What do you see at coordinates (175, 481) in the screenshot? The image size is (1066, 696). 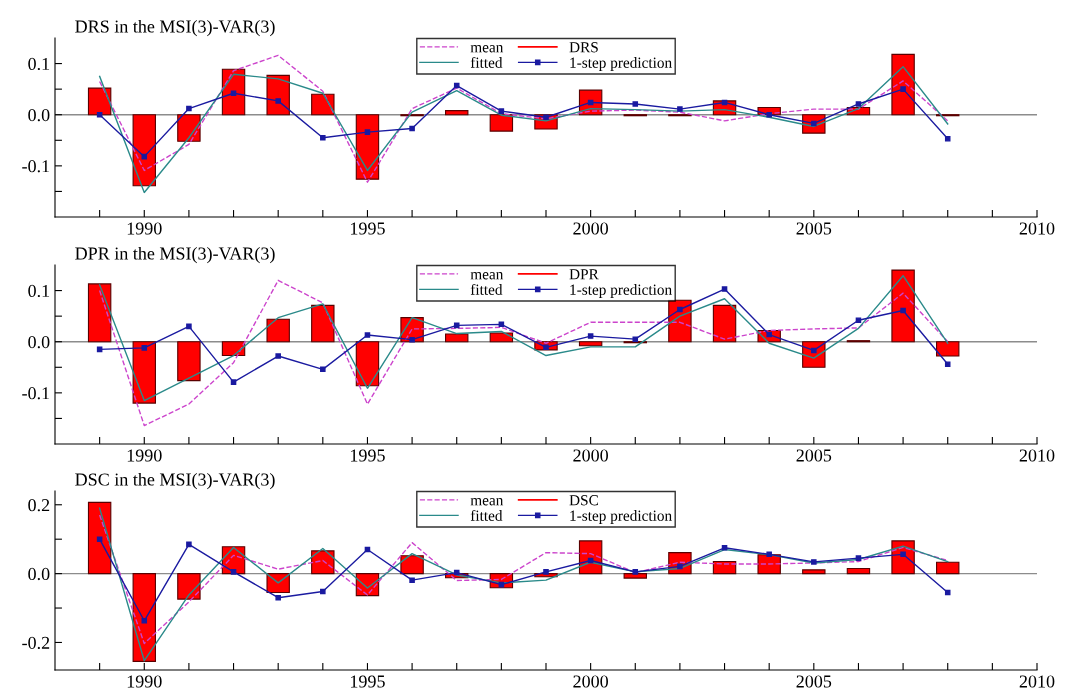 I see `chart-title: DSC in the MSI(3)-VAR(3)` at bounding box center [175, 481].